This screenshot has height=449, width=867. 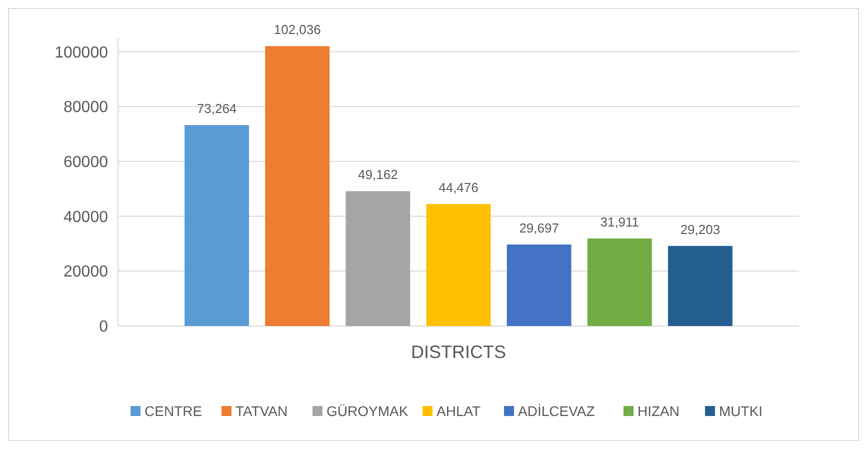 What do you see at coordinates (86, 107) in the screenshot?
I see `y-tick-label: 80000` at bounding box center [86, 107].